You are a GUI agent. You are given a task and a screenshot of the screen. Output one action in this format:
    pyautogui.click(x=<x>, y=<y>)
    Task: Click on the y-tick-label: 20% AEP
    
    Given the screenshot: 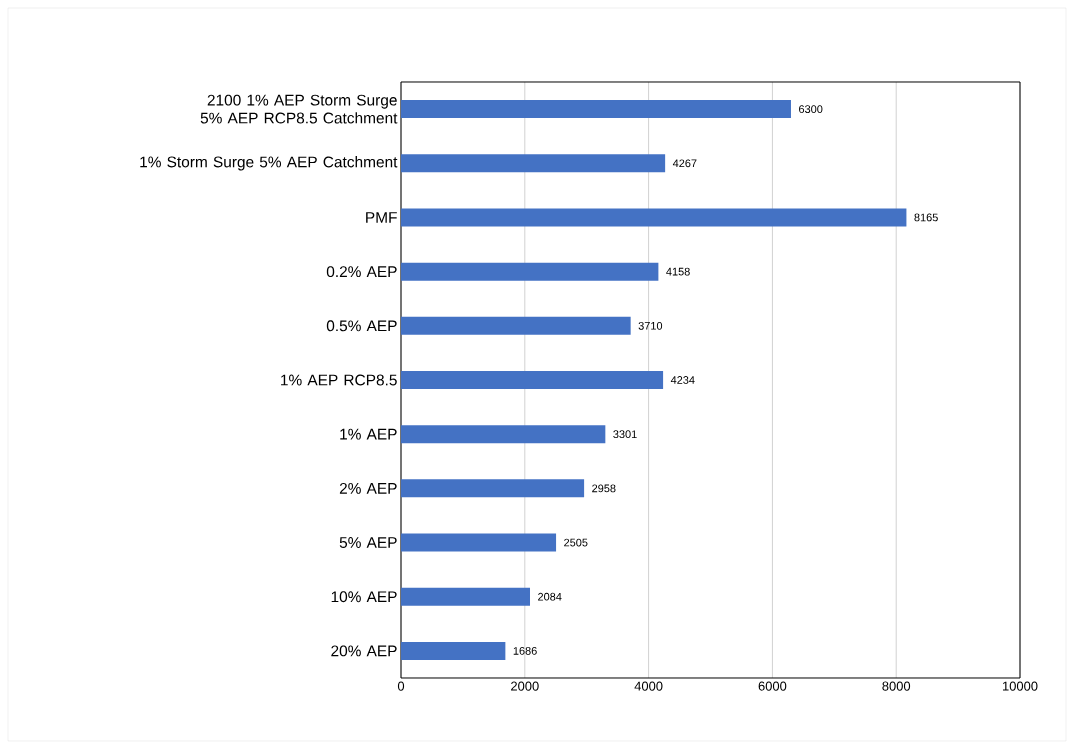 What is the action you would take?
    pyautogui.click(x=364, y=651)
    